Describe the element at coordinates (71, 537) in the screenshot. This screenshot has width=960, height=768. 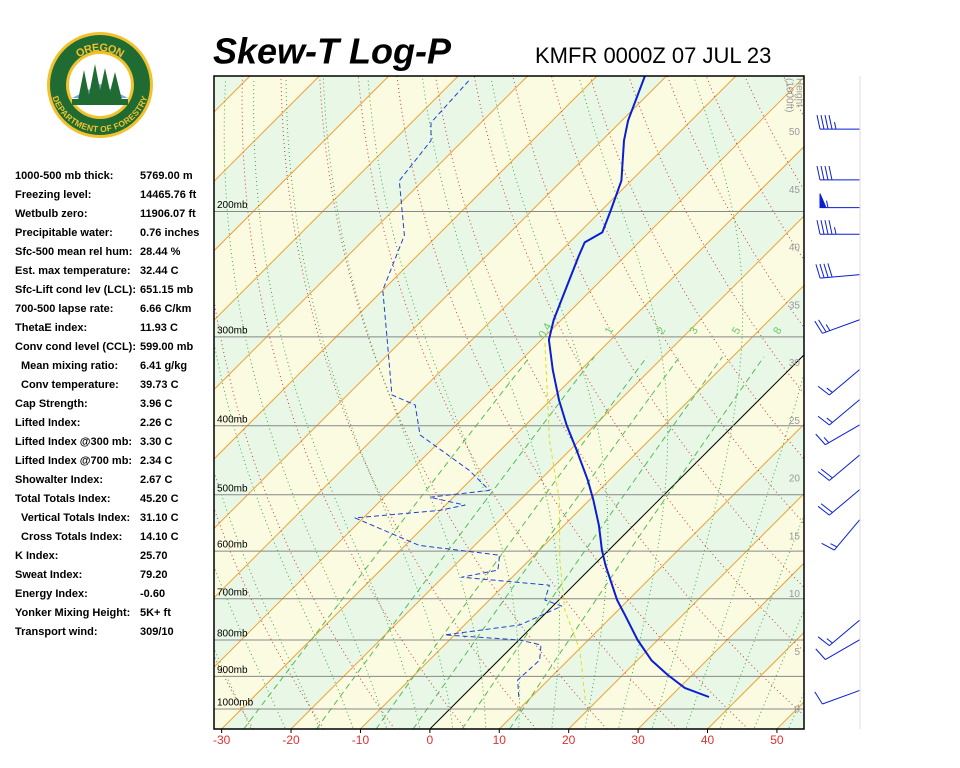
I see `index-label: Cross Totals Index:` at that location.